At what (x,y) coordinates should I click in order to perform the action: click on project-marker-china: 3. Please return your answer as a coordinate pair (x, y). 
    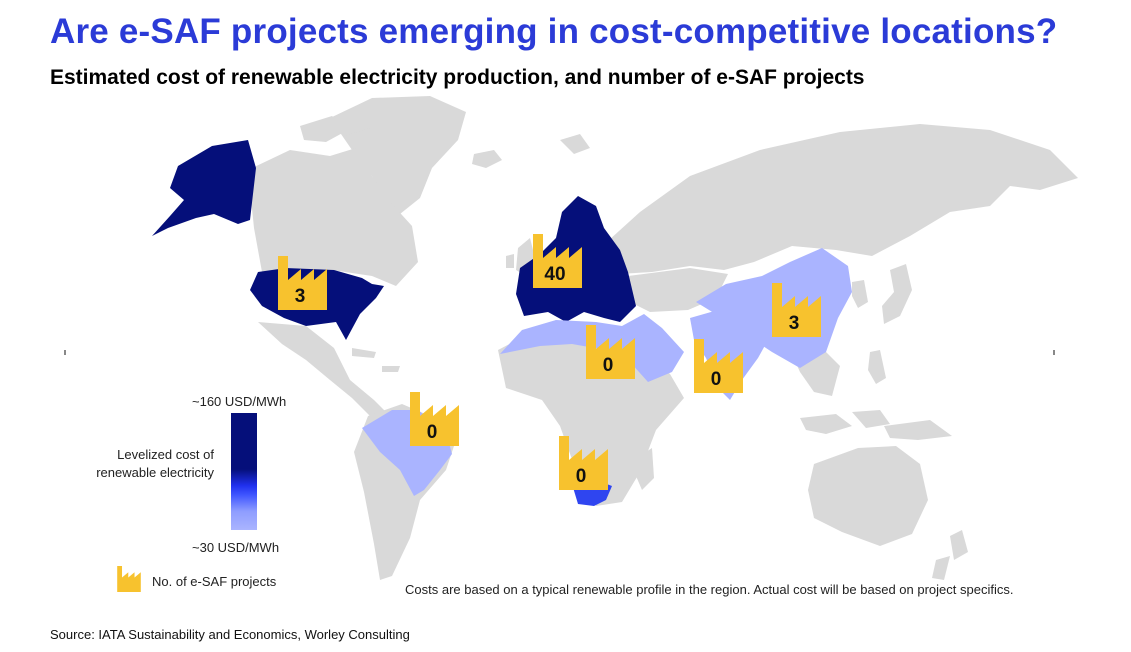
    Looking at the image, I should click on (796, 310).